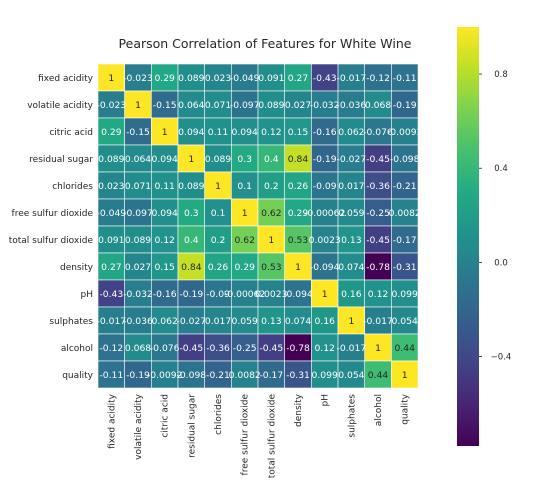  I want to click on cell-value-label: -0.094, so click(298, 294).